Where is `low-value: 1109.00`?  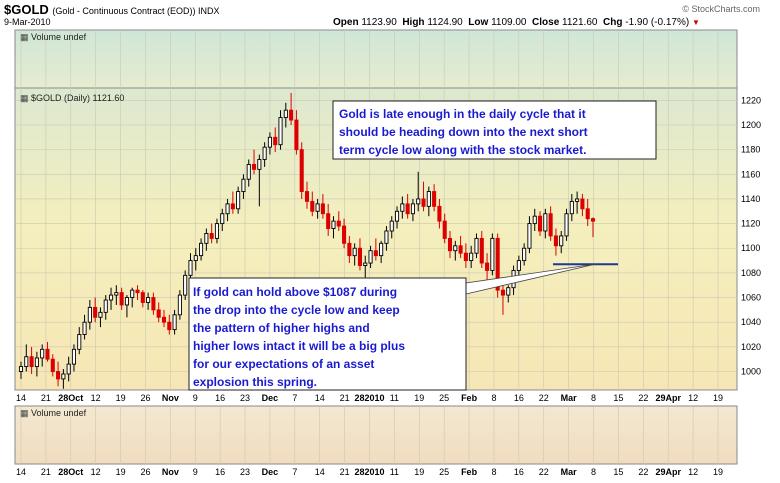 low-value: 1109.00 is located at coordinates (509, 22).